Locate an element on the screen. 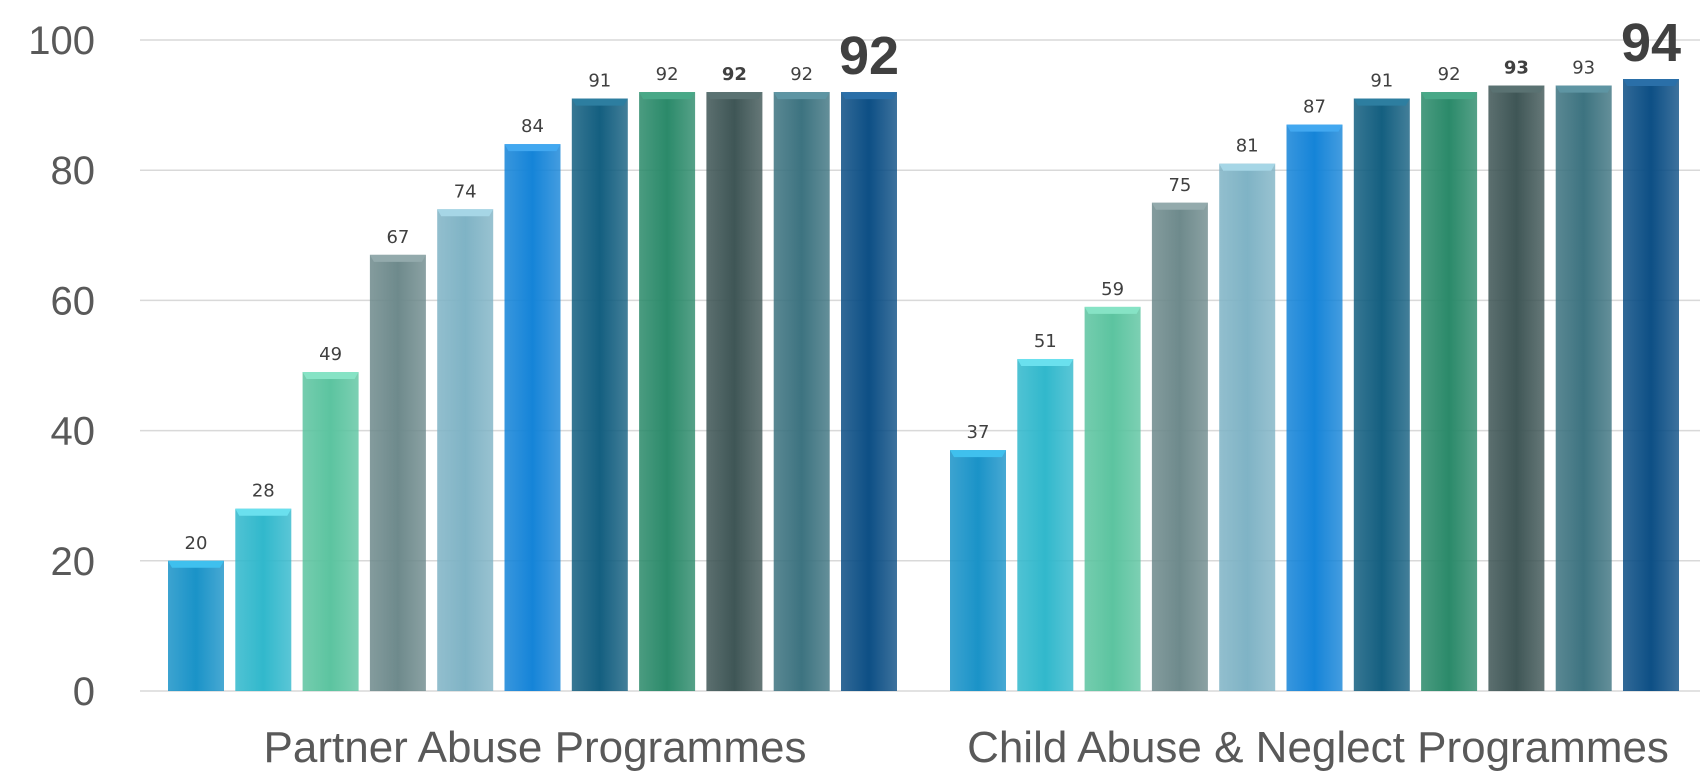 Image resolution: width=1705 pixels, height=783 pixels. data-label: 49 is located at coordinates (330, 354).